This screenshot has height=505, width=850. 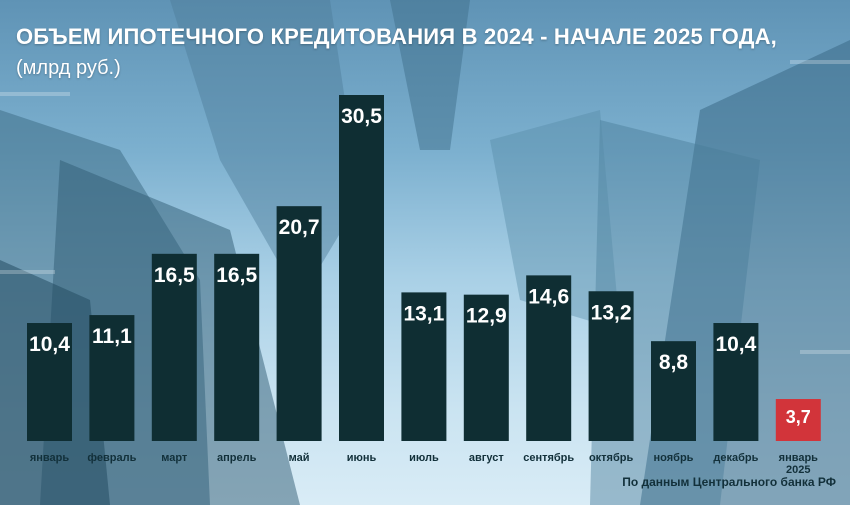 I want to click on data-label-4: 20,7, so click(x=299, y=227).